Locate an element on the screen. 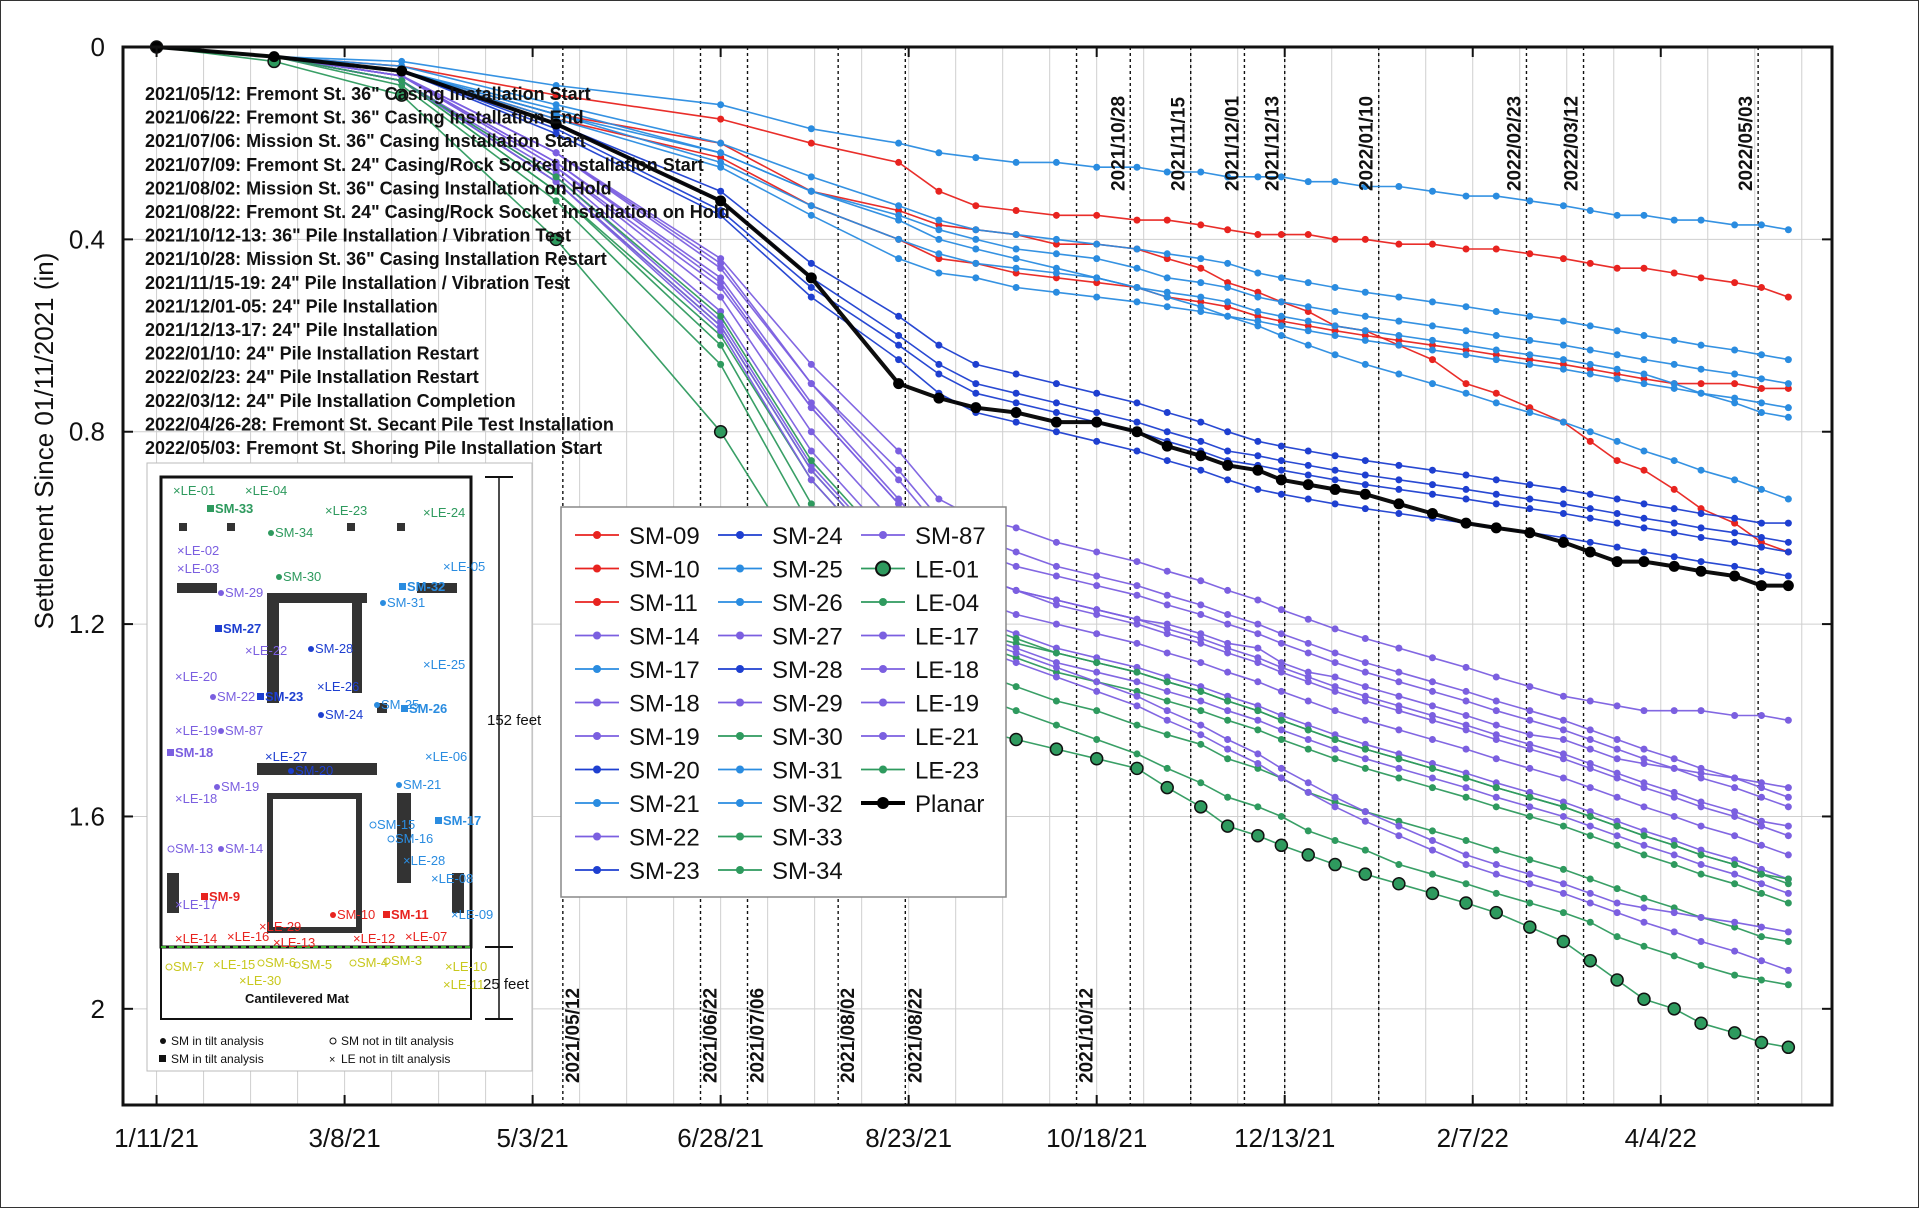 The width and height of the screenshot is (1919, 1208). legend-marker is located at coordinates (597, 535).